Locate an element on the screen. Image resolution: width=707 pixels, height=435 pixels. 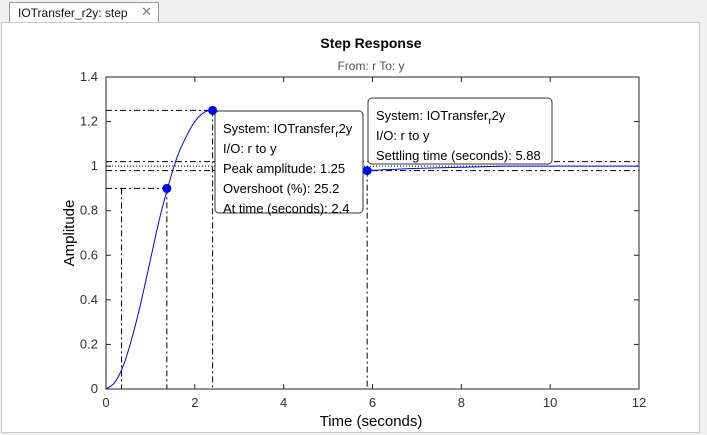
datatip-line: Peak amplitude: 1.25 is located at coordinates (284, 168).